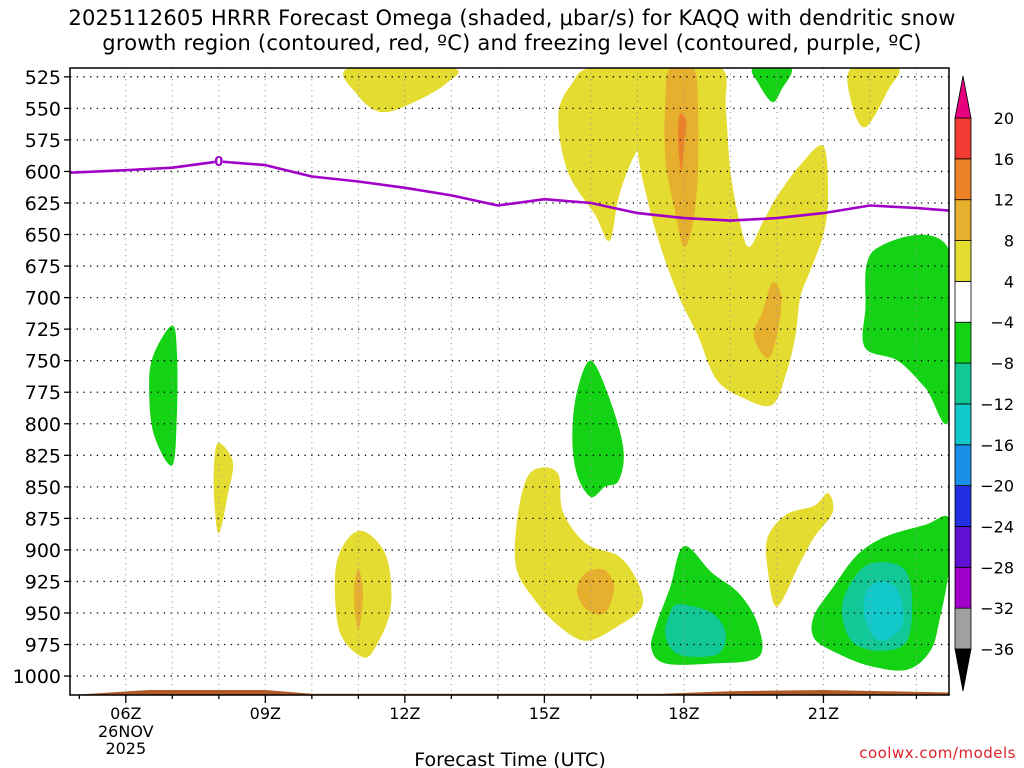  I want to click on colorbar-label--4: −4, so click(1002, 322).